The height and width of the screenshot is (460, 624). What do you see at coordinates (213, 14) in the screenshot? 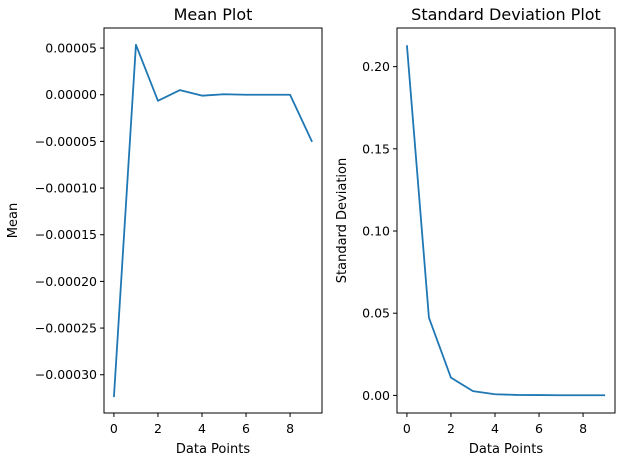
I see `plot-title: Mean Plot` at bounding box center [213, 14].